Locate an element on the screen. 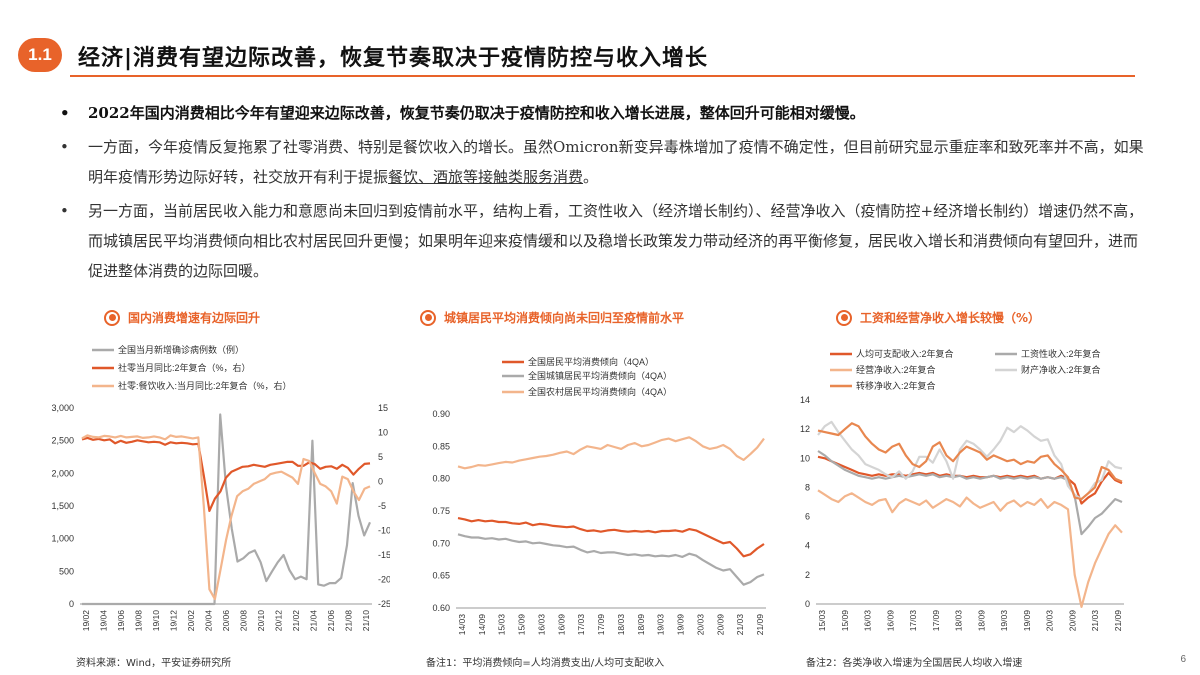 The width and height of the screenshot is (1200, 675). y-tick-label: 14 is located at coordinates (805, 400).